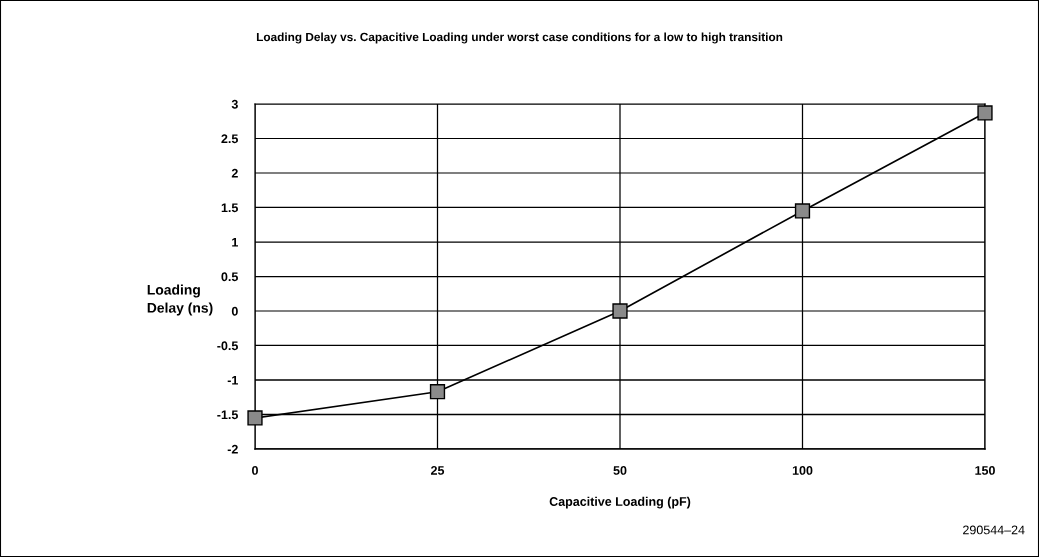 This screenshot has width=1039, height=557. What do you see at coordinates (519, 38) in the screenshot?
I see `chart-title: Loading Delay vs. Capacitive Loading under worst case conditions for a low to high transition` at bounding box center [519, 38].